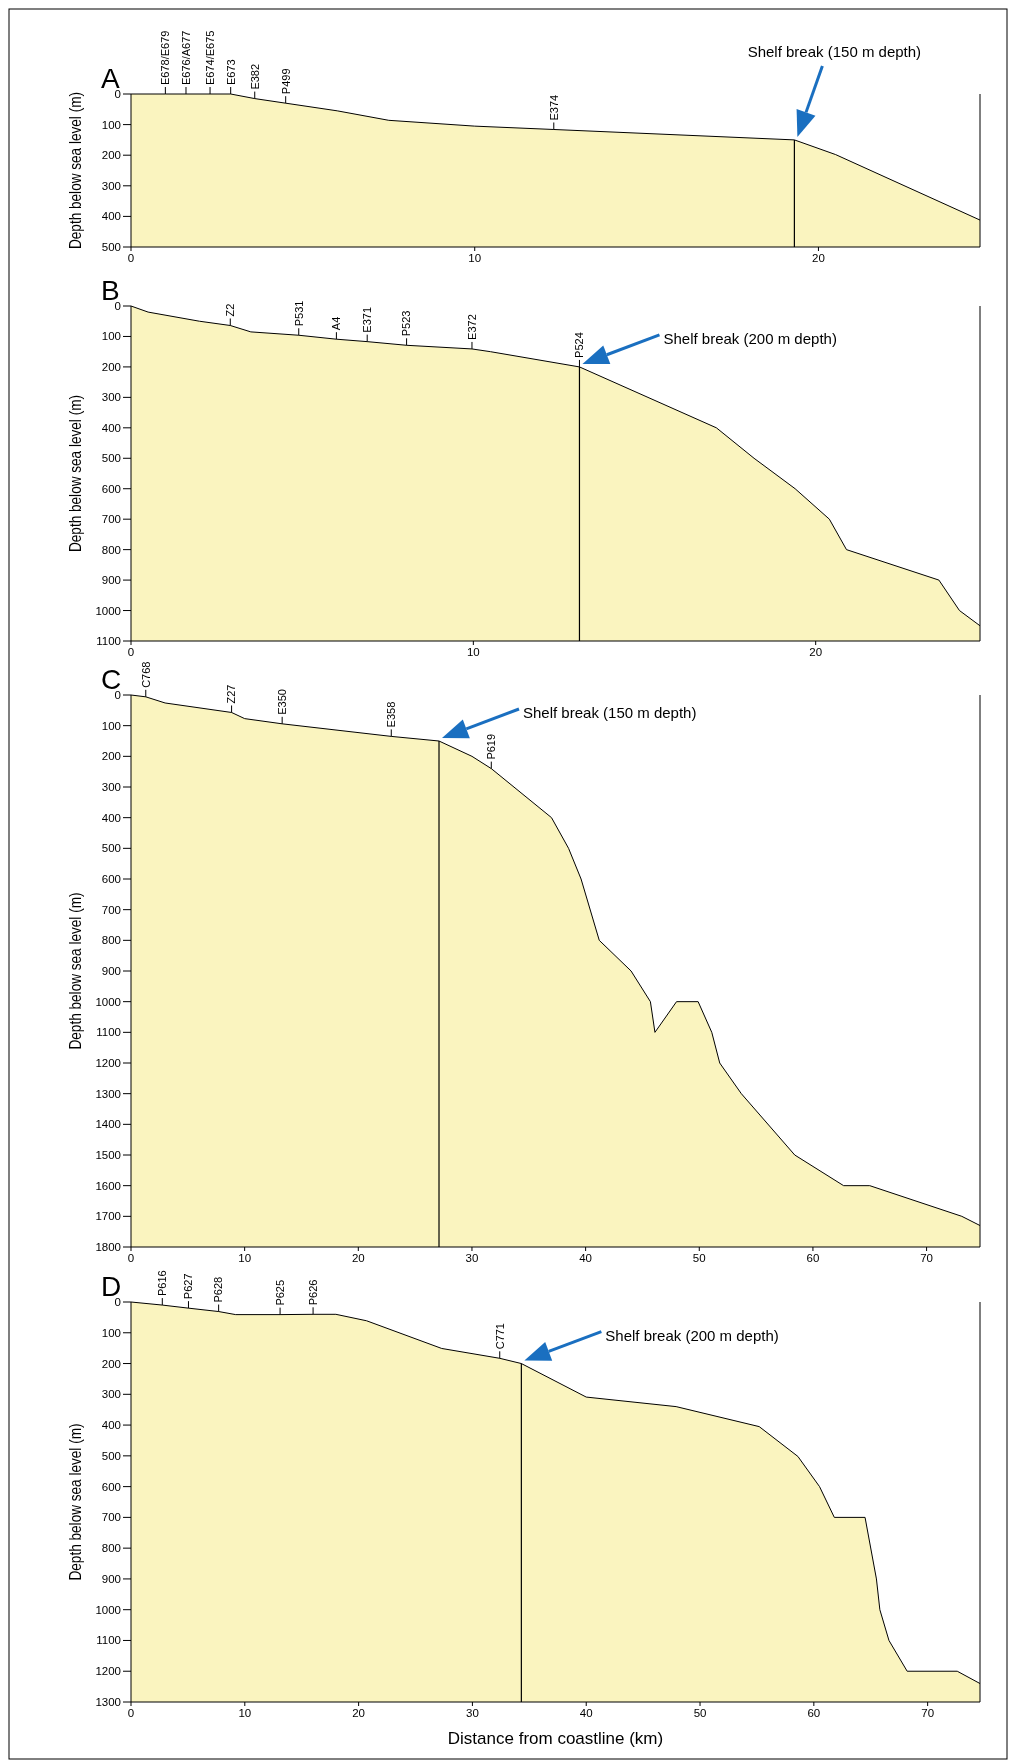 This screenshot has width=1019, height=1760. I want to click on y-tick-label: 1500, so click(108, 1155).